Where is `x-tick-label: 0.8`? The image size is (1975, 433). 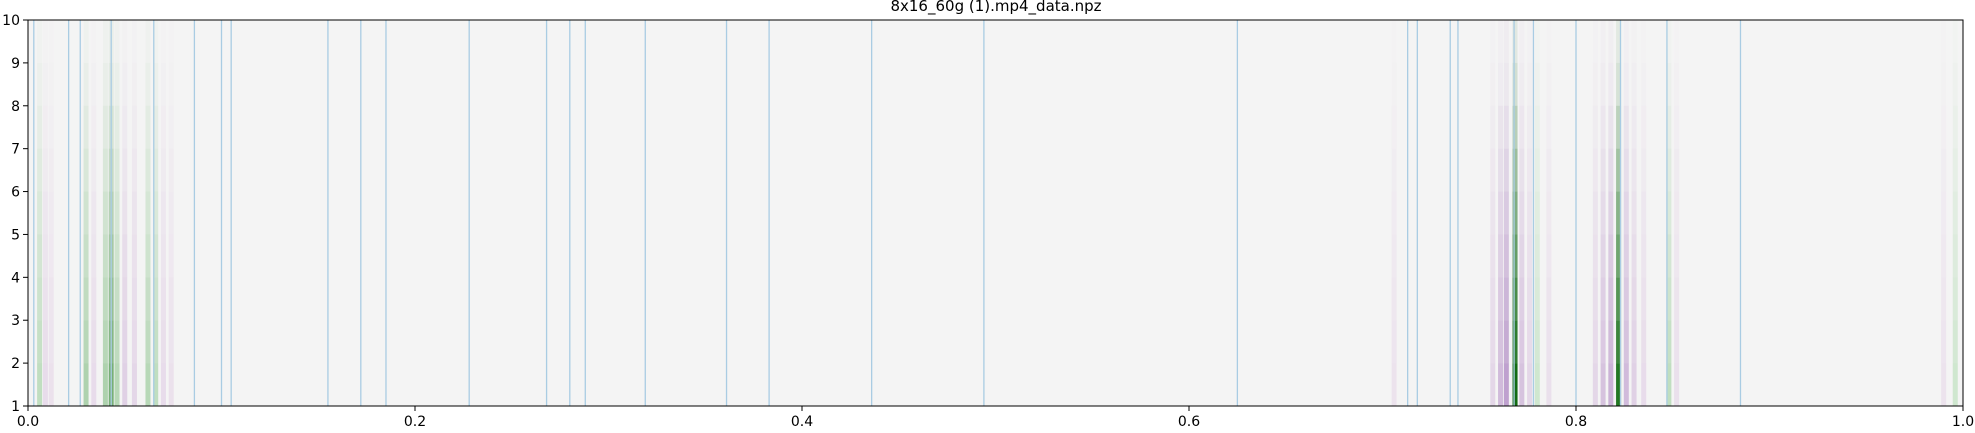
x-tick-label: 0.8 is located at coordinates (1576, 421).